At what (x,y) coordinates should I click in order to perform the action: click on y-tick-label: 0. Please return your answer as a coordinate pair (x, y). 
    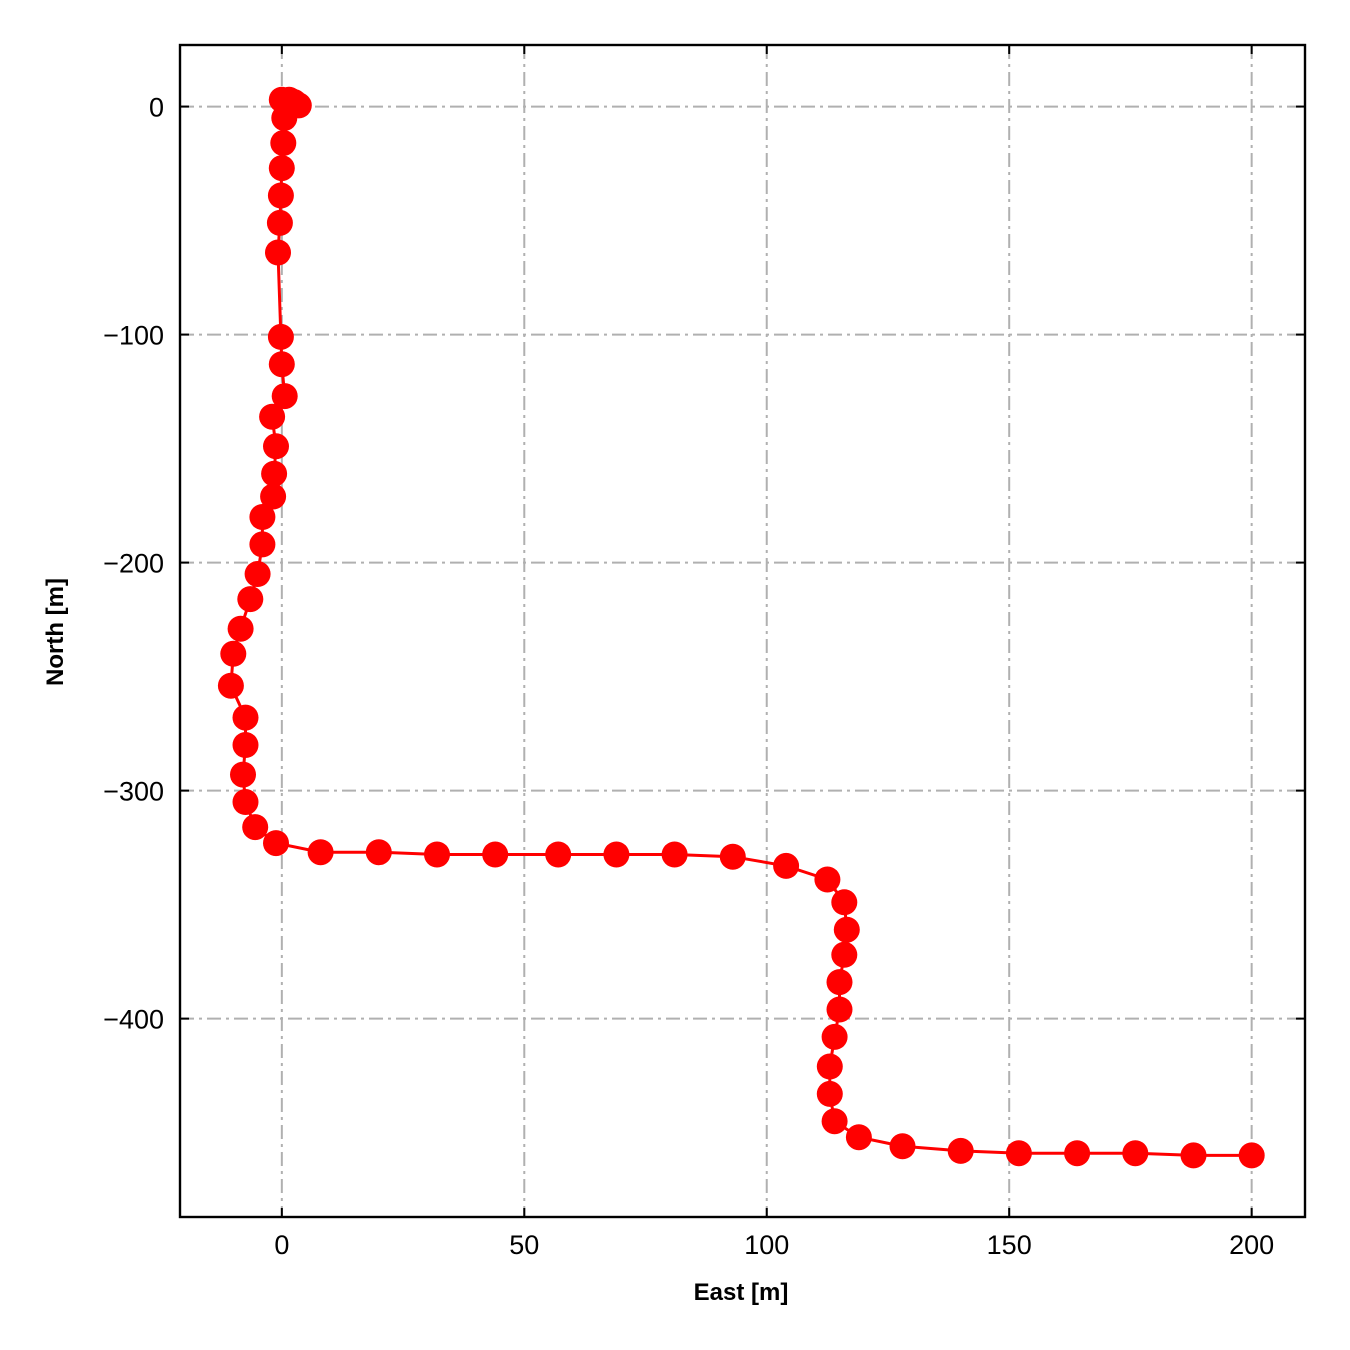
    Looking at the image, I should click on (156, 108).